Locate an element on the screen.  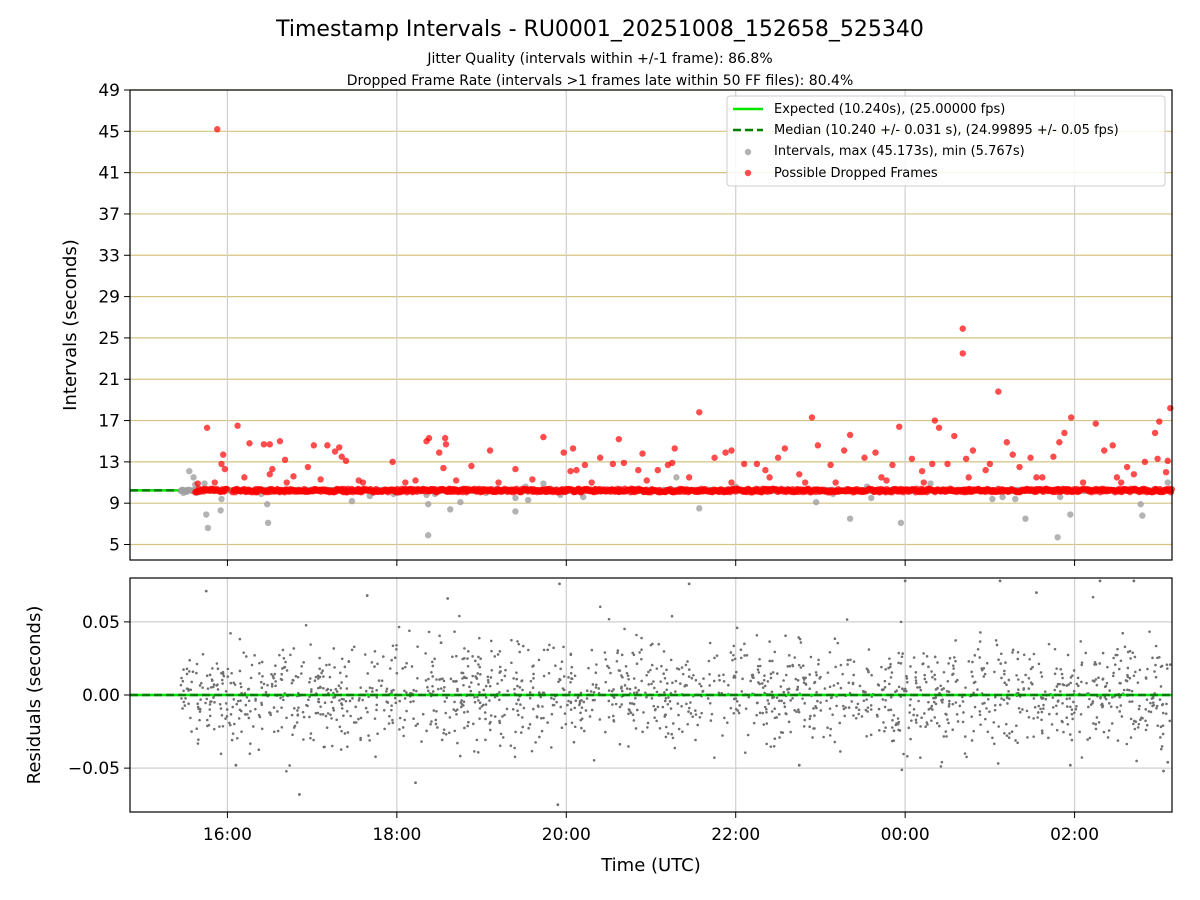
interval-point is located at coordinates (1140, 504).